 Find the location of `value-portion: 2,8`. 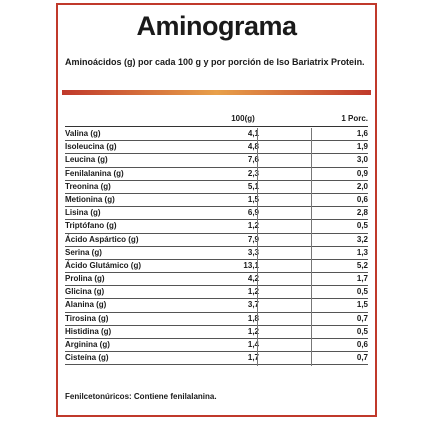

value-portion: 2,8 is located at coordinates (362, 213).